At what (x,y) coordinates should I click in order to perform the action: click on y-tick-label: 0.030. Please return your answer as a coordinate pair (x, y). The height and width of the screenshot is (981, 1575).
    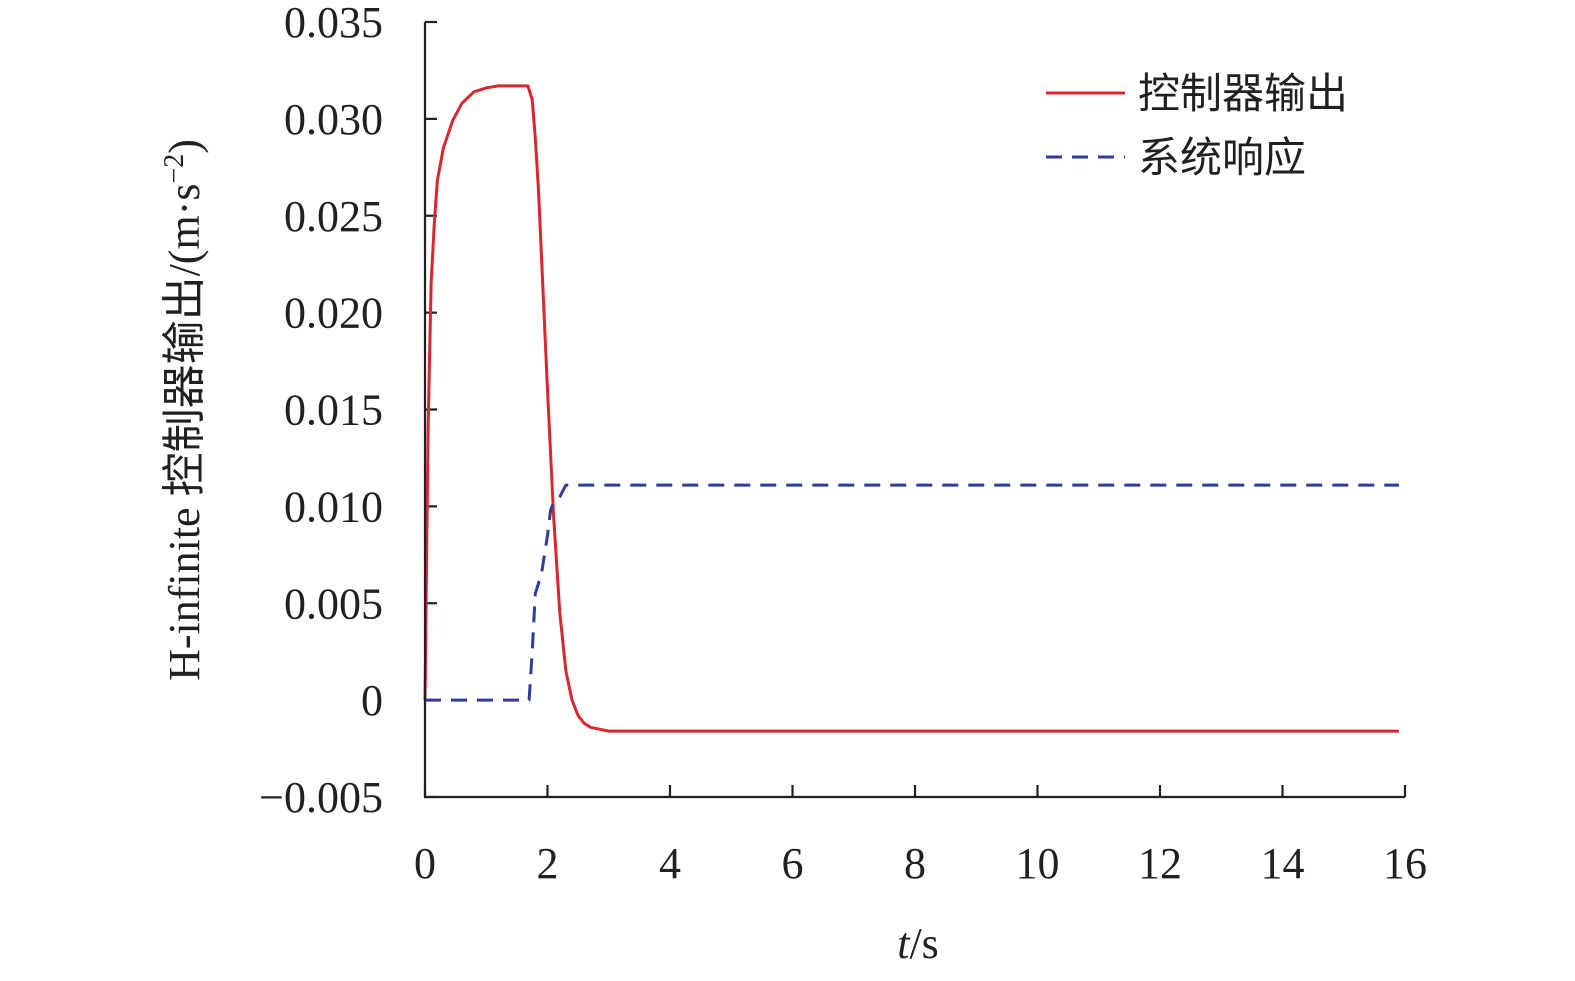
    Looking at the image, I should click on (333, 119).